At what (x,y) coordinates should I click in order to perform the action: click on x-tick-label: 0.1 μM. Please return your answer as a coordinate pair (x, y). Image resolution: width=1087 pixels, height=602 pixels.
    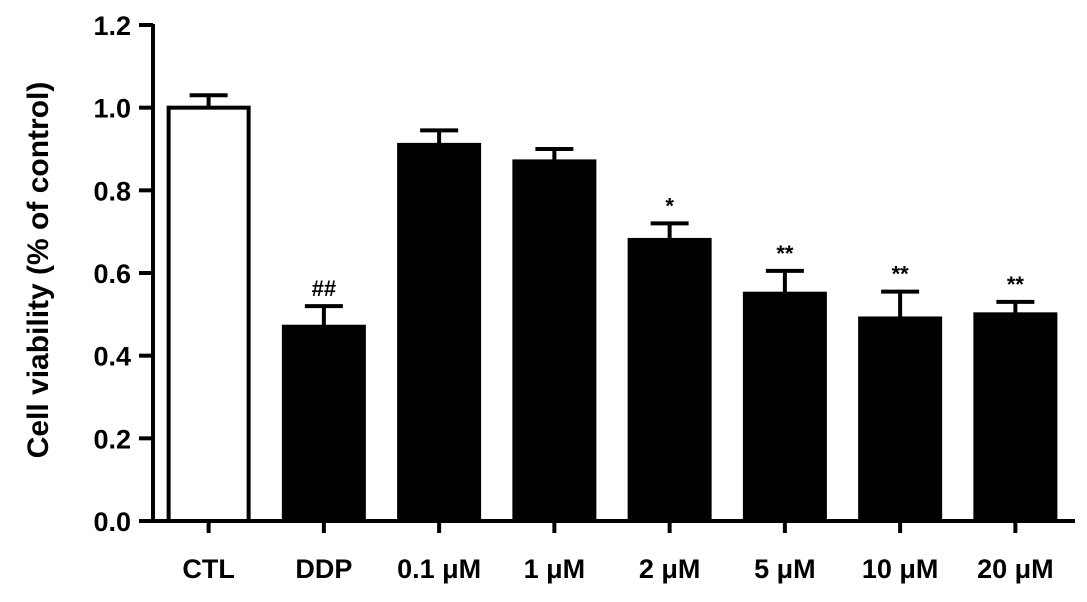
    Looking at the image, I should click on (439, 569).